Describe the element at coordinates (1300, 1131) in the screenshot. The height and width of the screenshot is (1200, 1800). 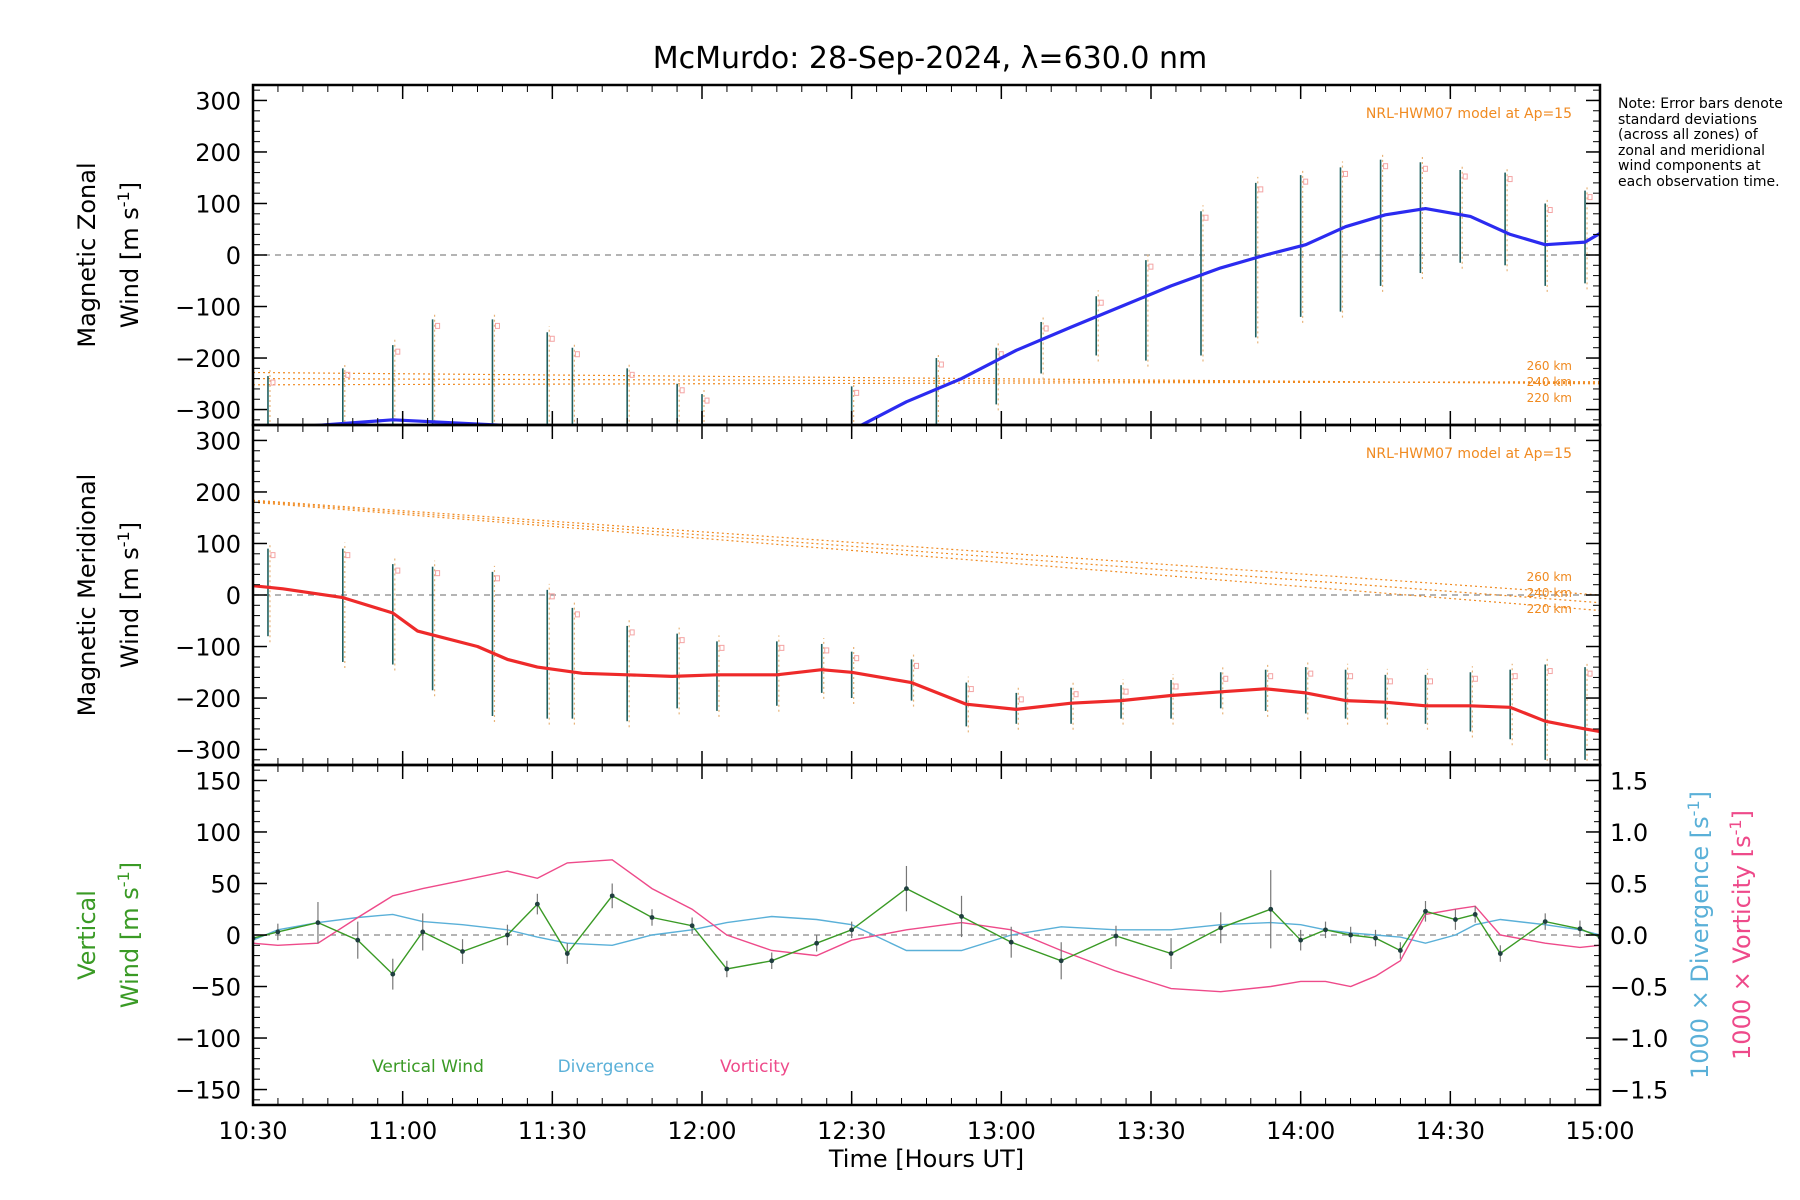
I see `x-tick-label: 14:00` at that location.